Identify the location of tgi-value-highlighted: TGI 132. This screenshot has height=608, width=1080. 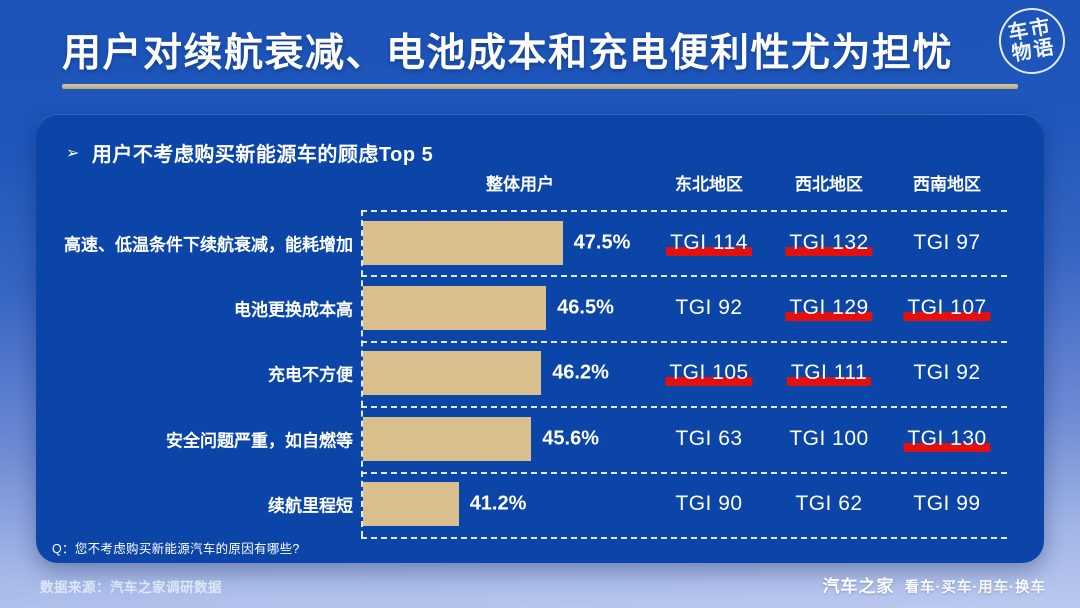
(828, 243).